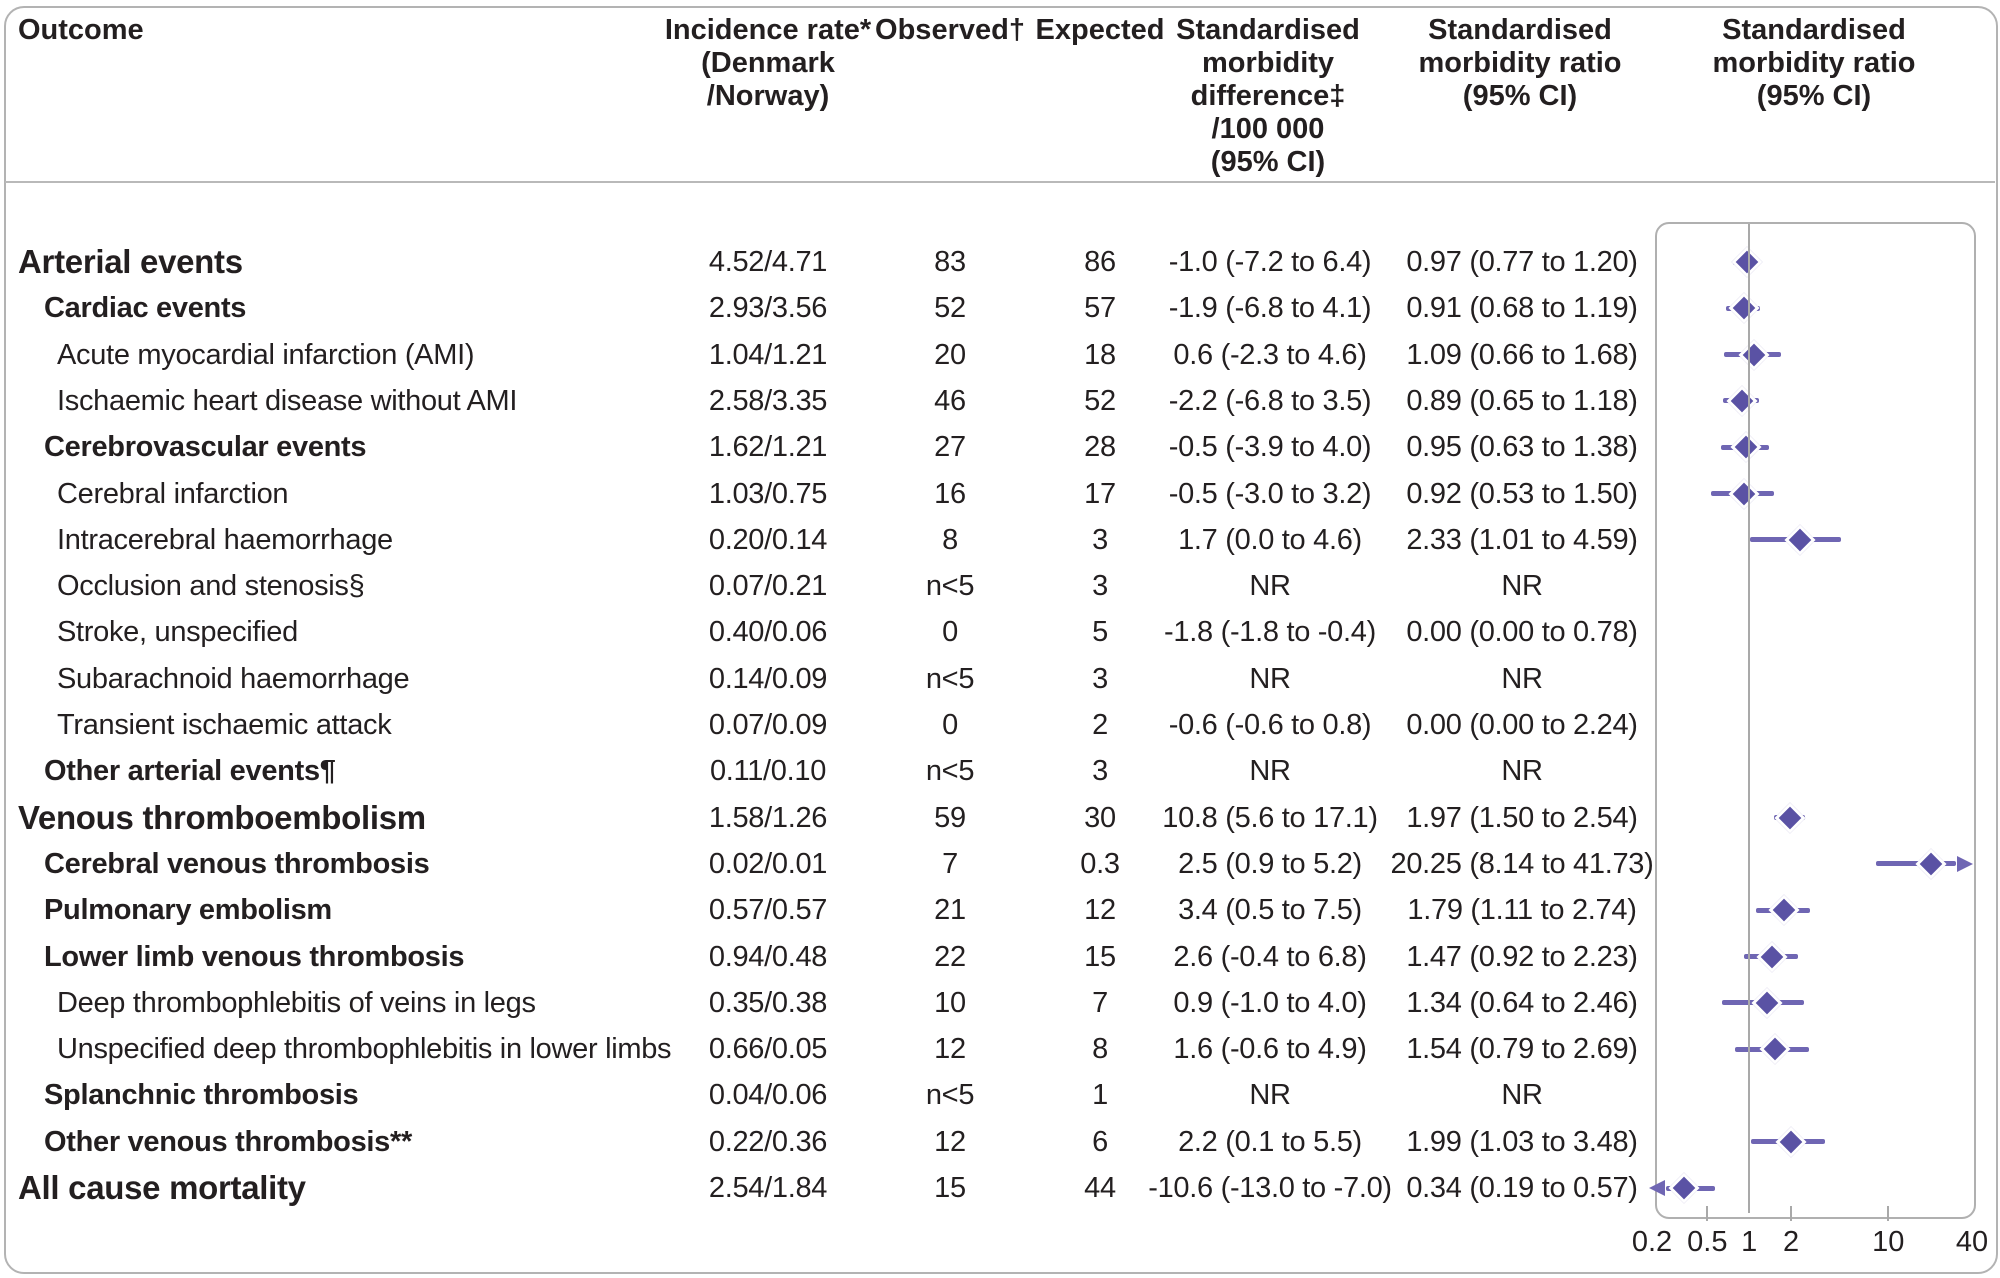  What do you see at coordinates (1270, 262) in the screenshot?
I see `morbidity-difference-cell: -1.0 (-7.2 to 6.4)` at bounding box center [1270, 262].